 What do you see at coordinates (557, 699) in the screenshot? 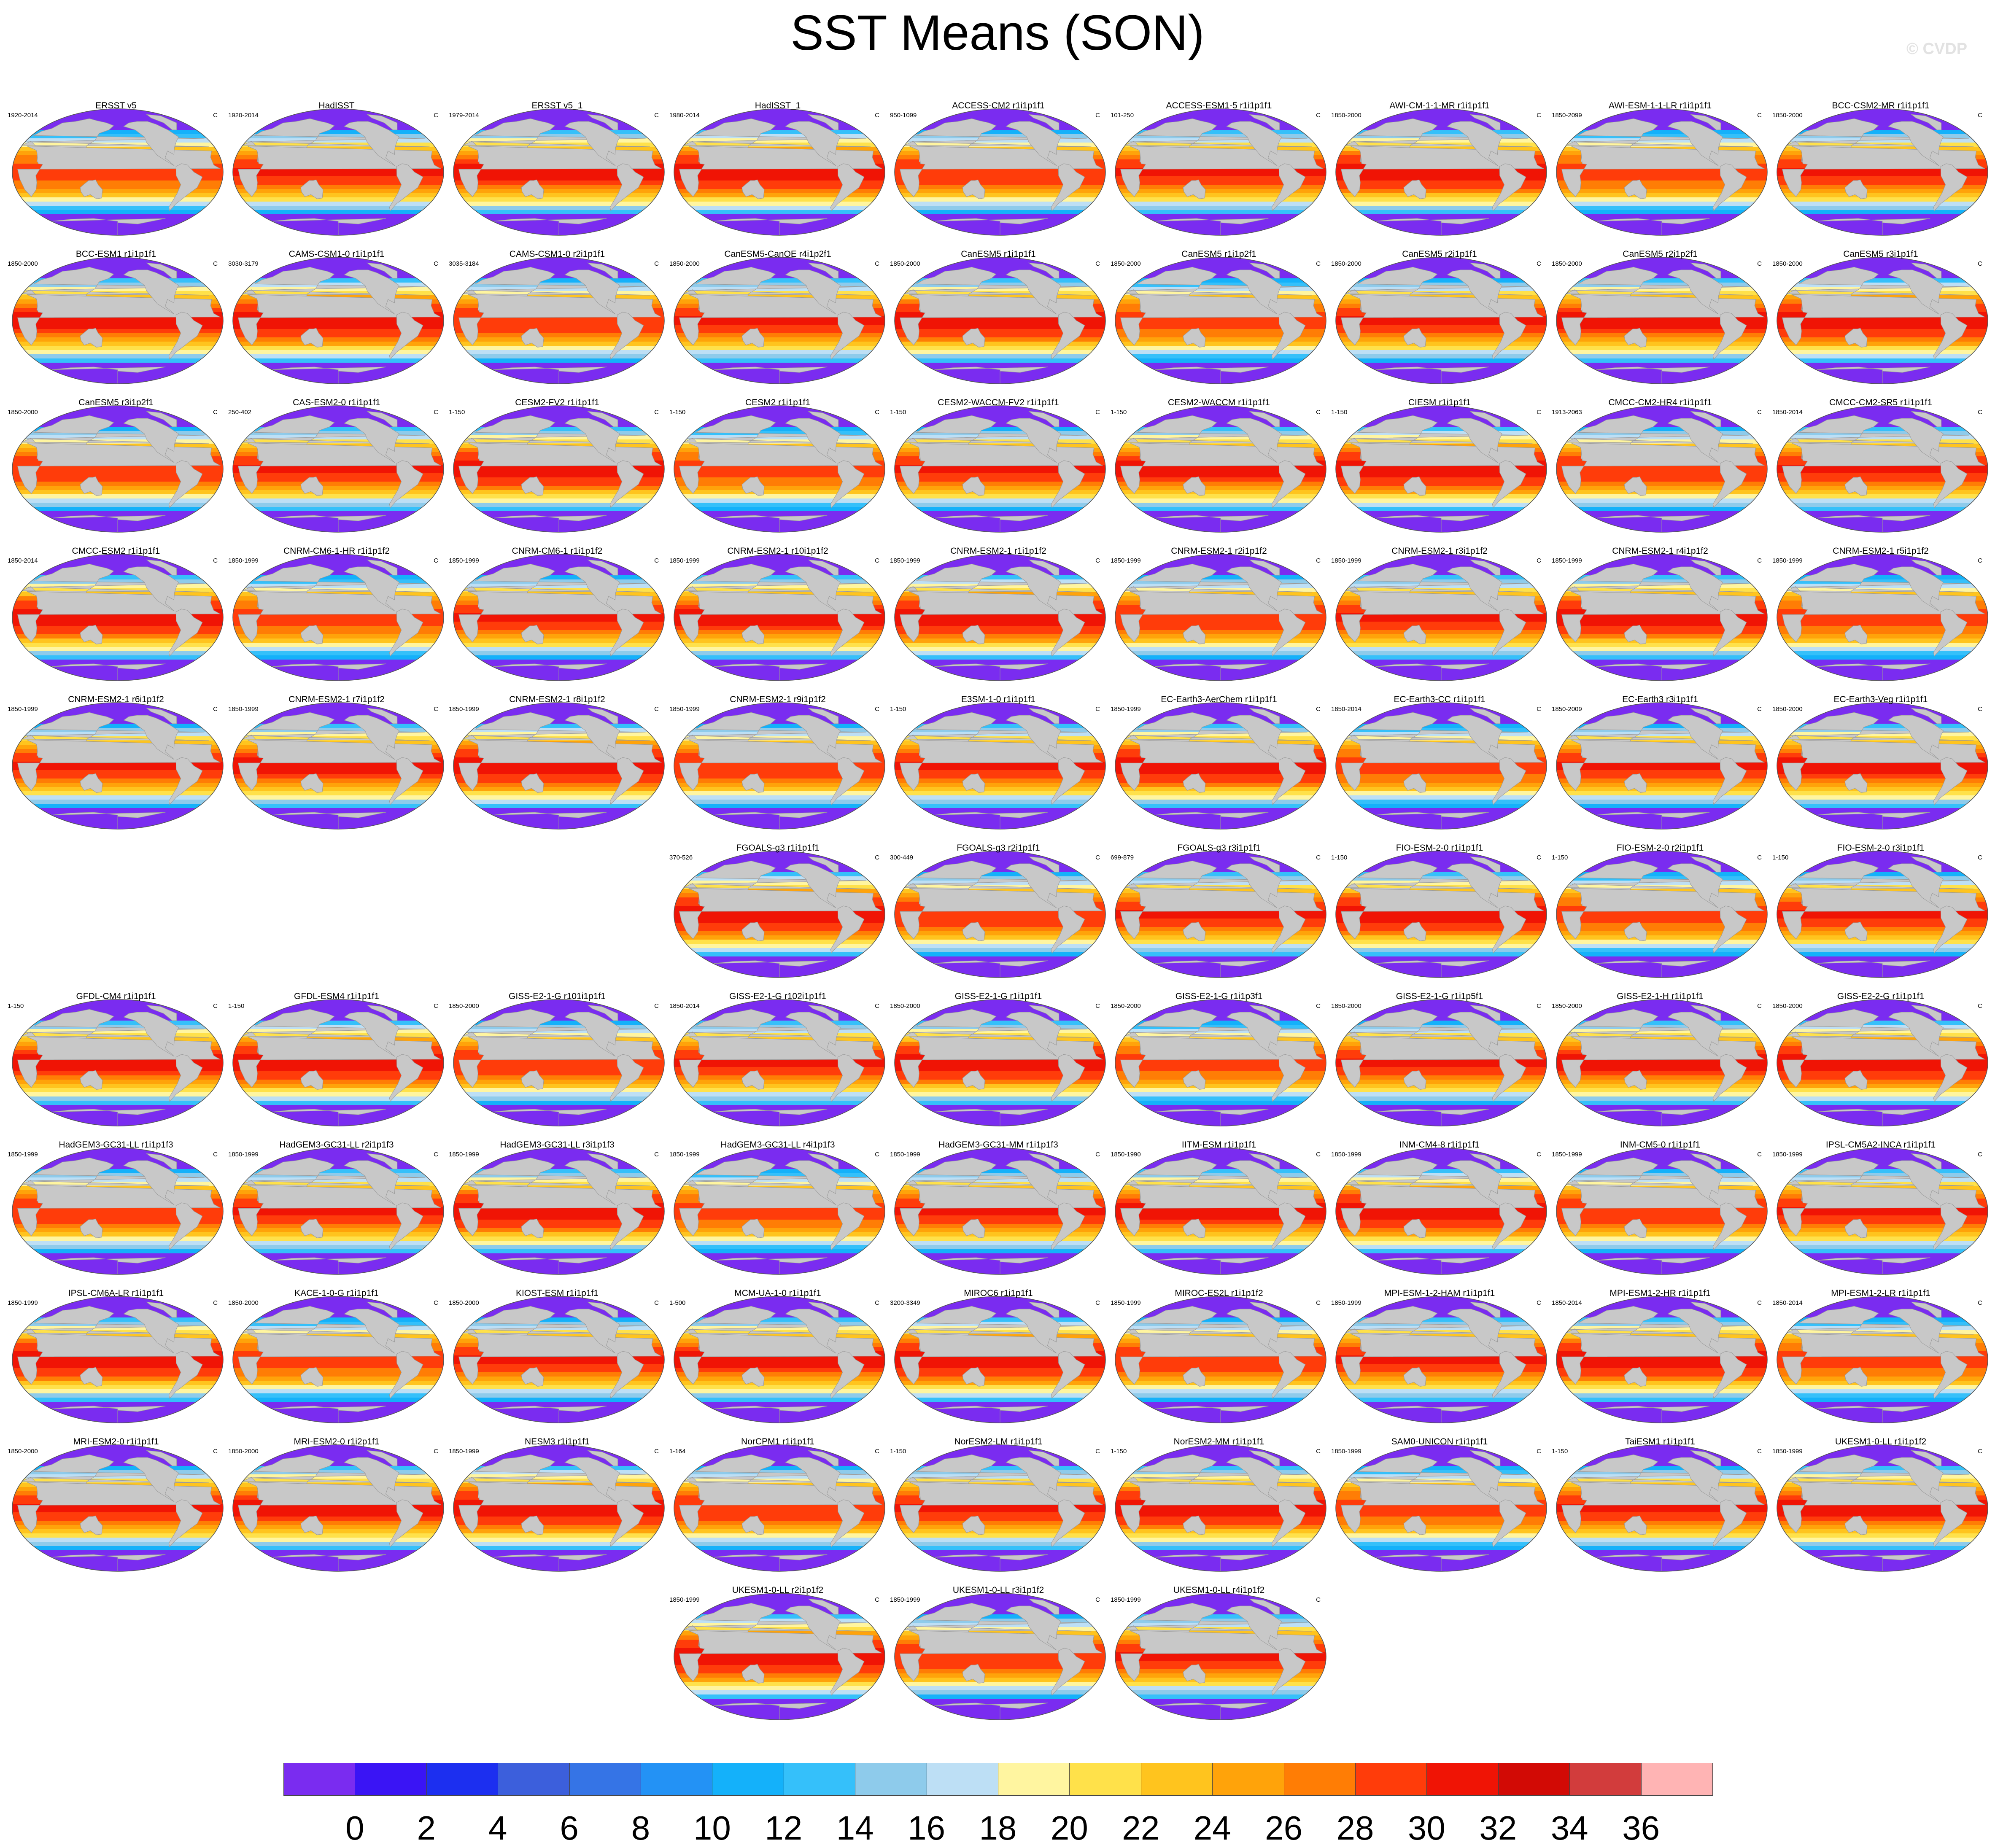
I see `panel-title: CNRM-ESM2-1 r8i1p1f2` at bounding box center [557, 699].